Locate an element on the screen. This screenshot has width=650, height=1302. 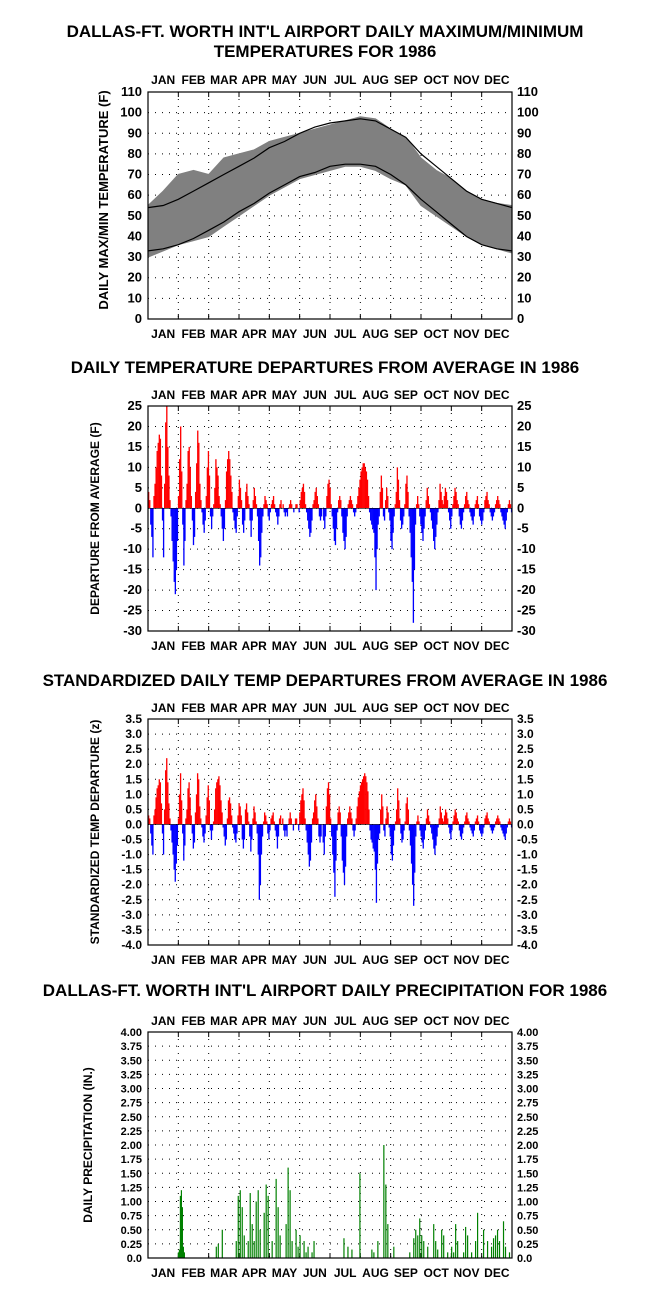
y-tick-label-right: 50 is located at coordinates (524, 215).